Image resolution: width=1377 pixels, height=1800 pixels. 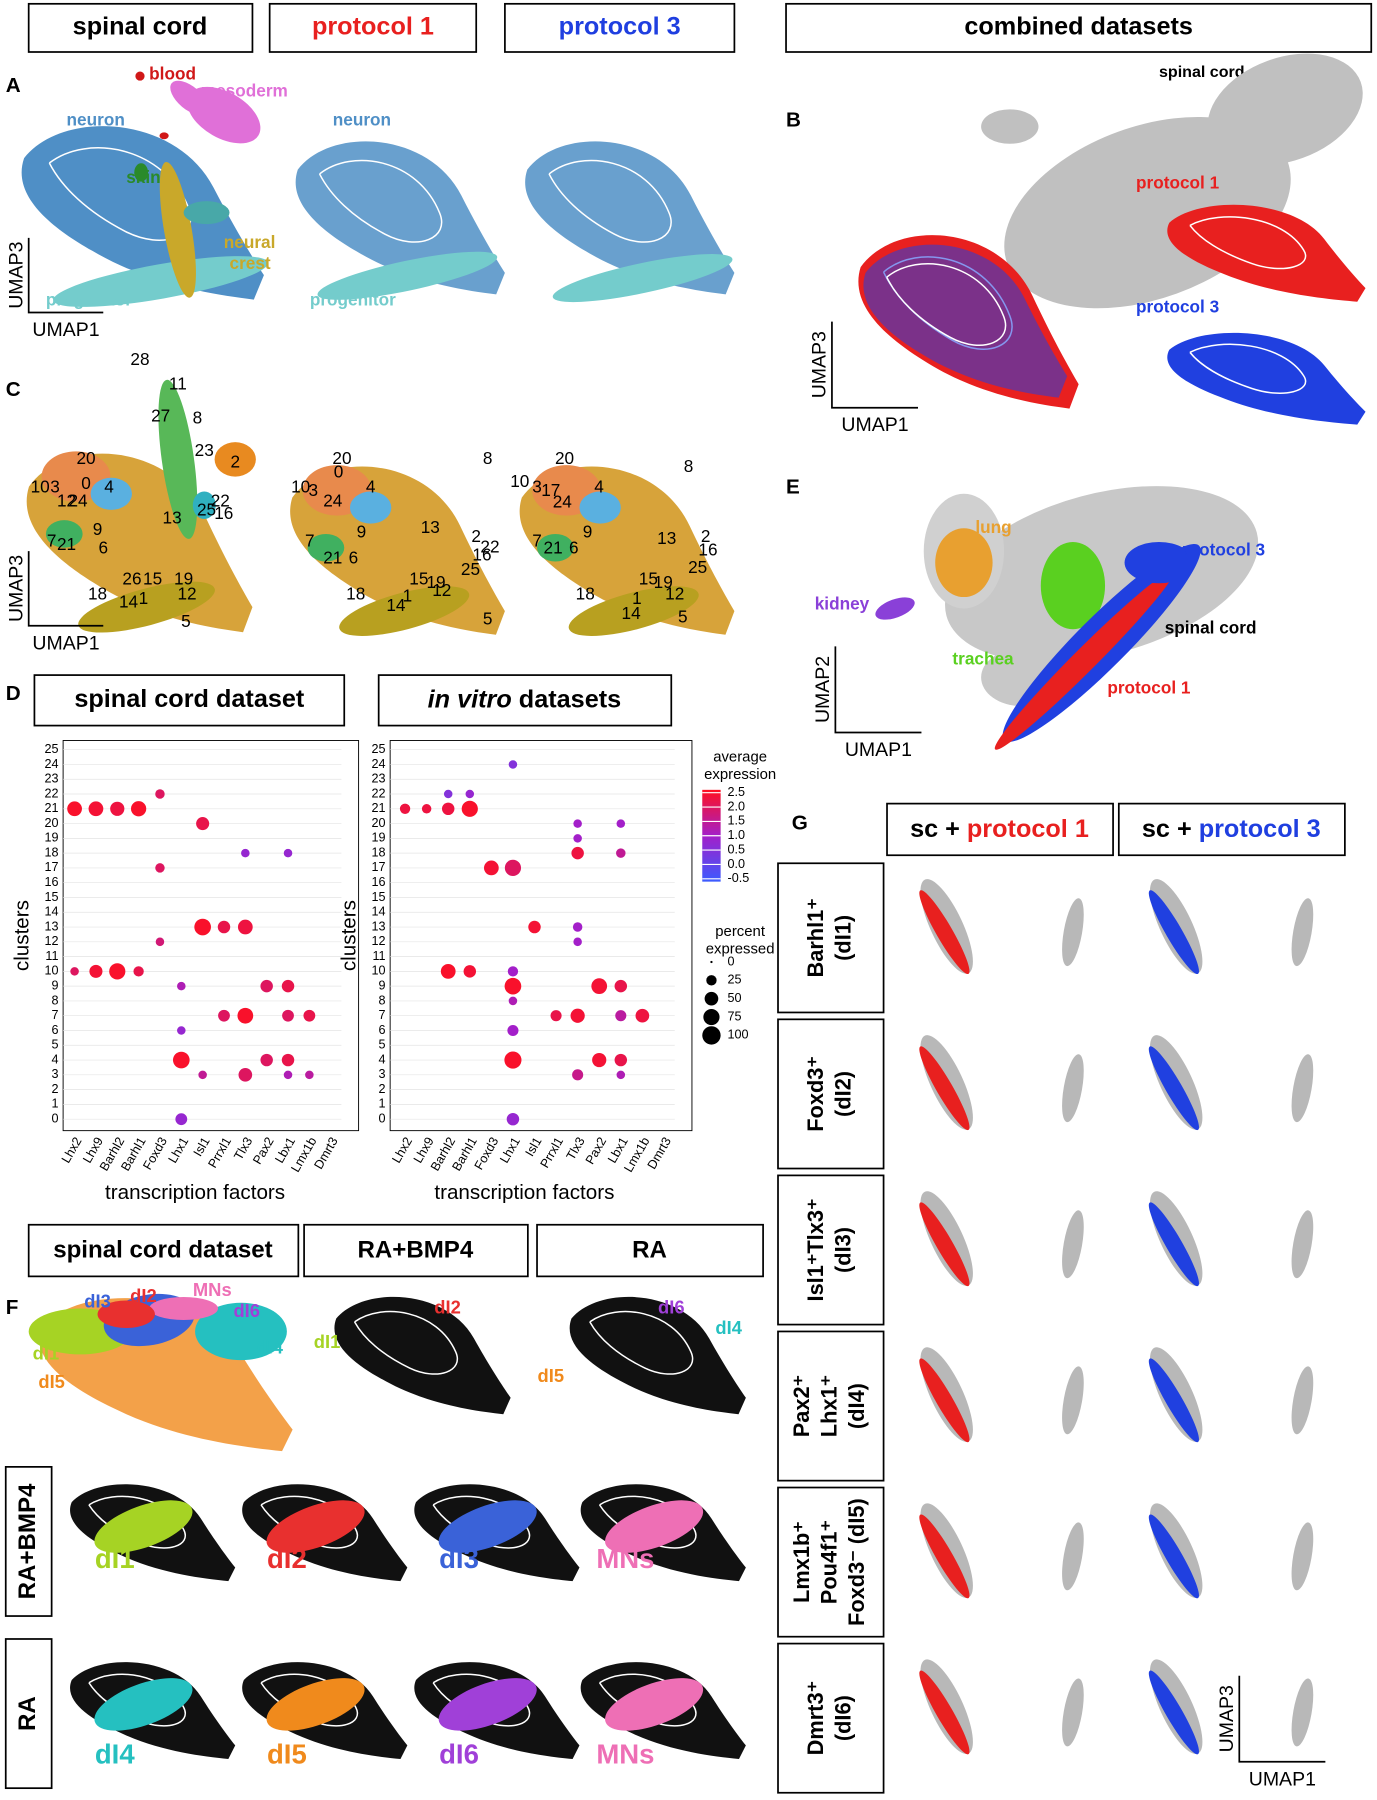 I want to click on y-tick-label: 3, so click(x=382, y=1074).